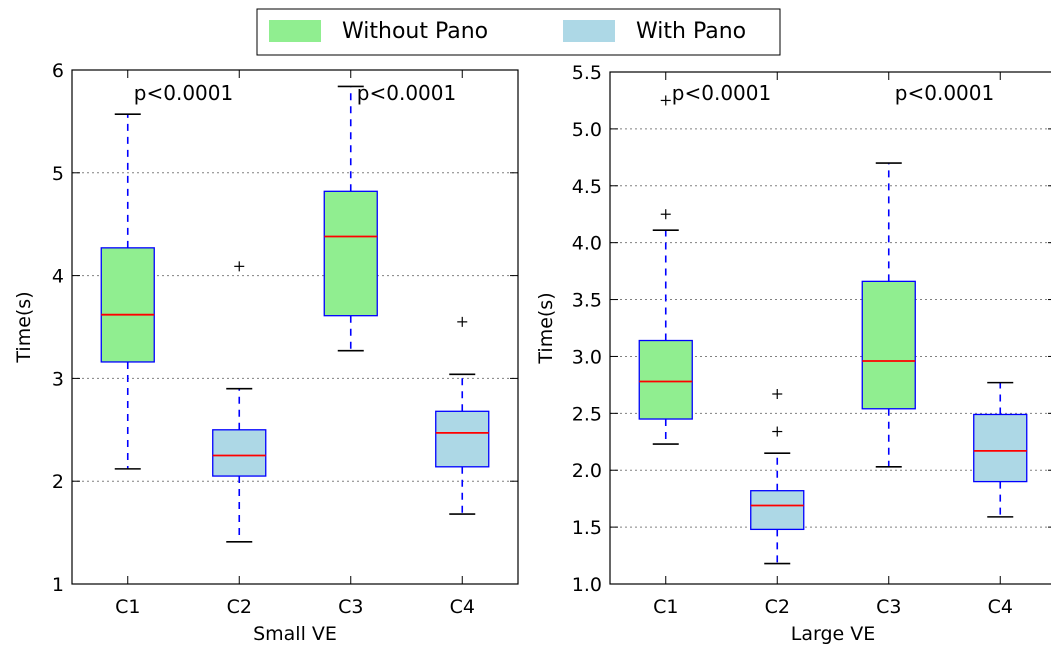 The height and width of the screenshot is (645, 1051). I want to click on x-axis-label: Small VE, so click(295, 634).